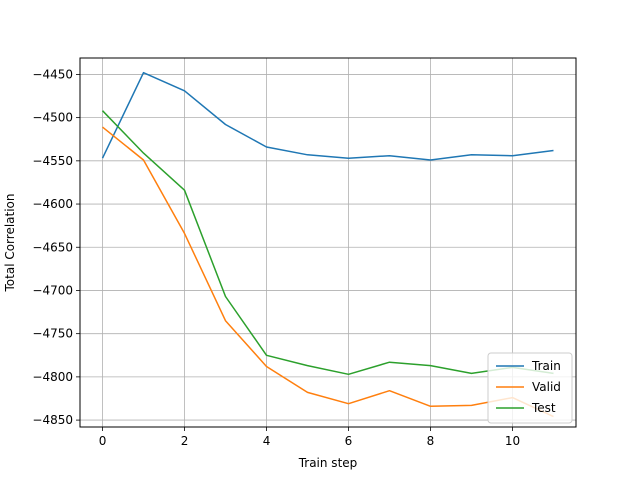  Describe the element at coordinates (546, 366) in the screenshot. I see `legend-label-train: Train` at that location.